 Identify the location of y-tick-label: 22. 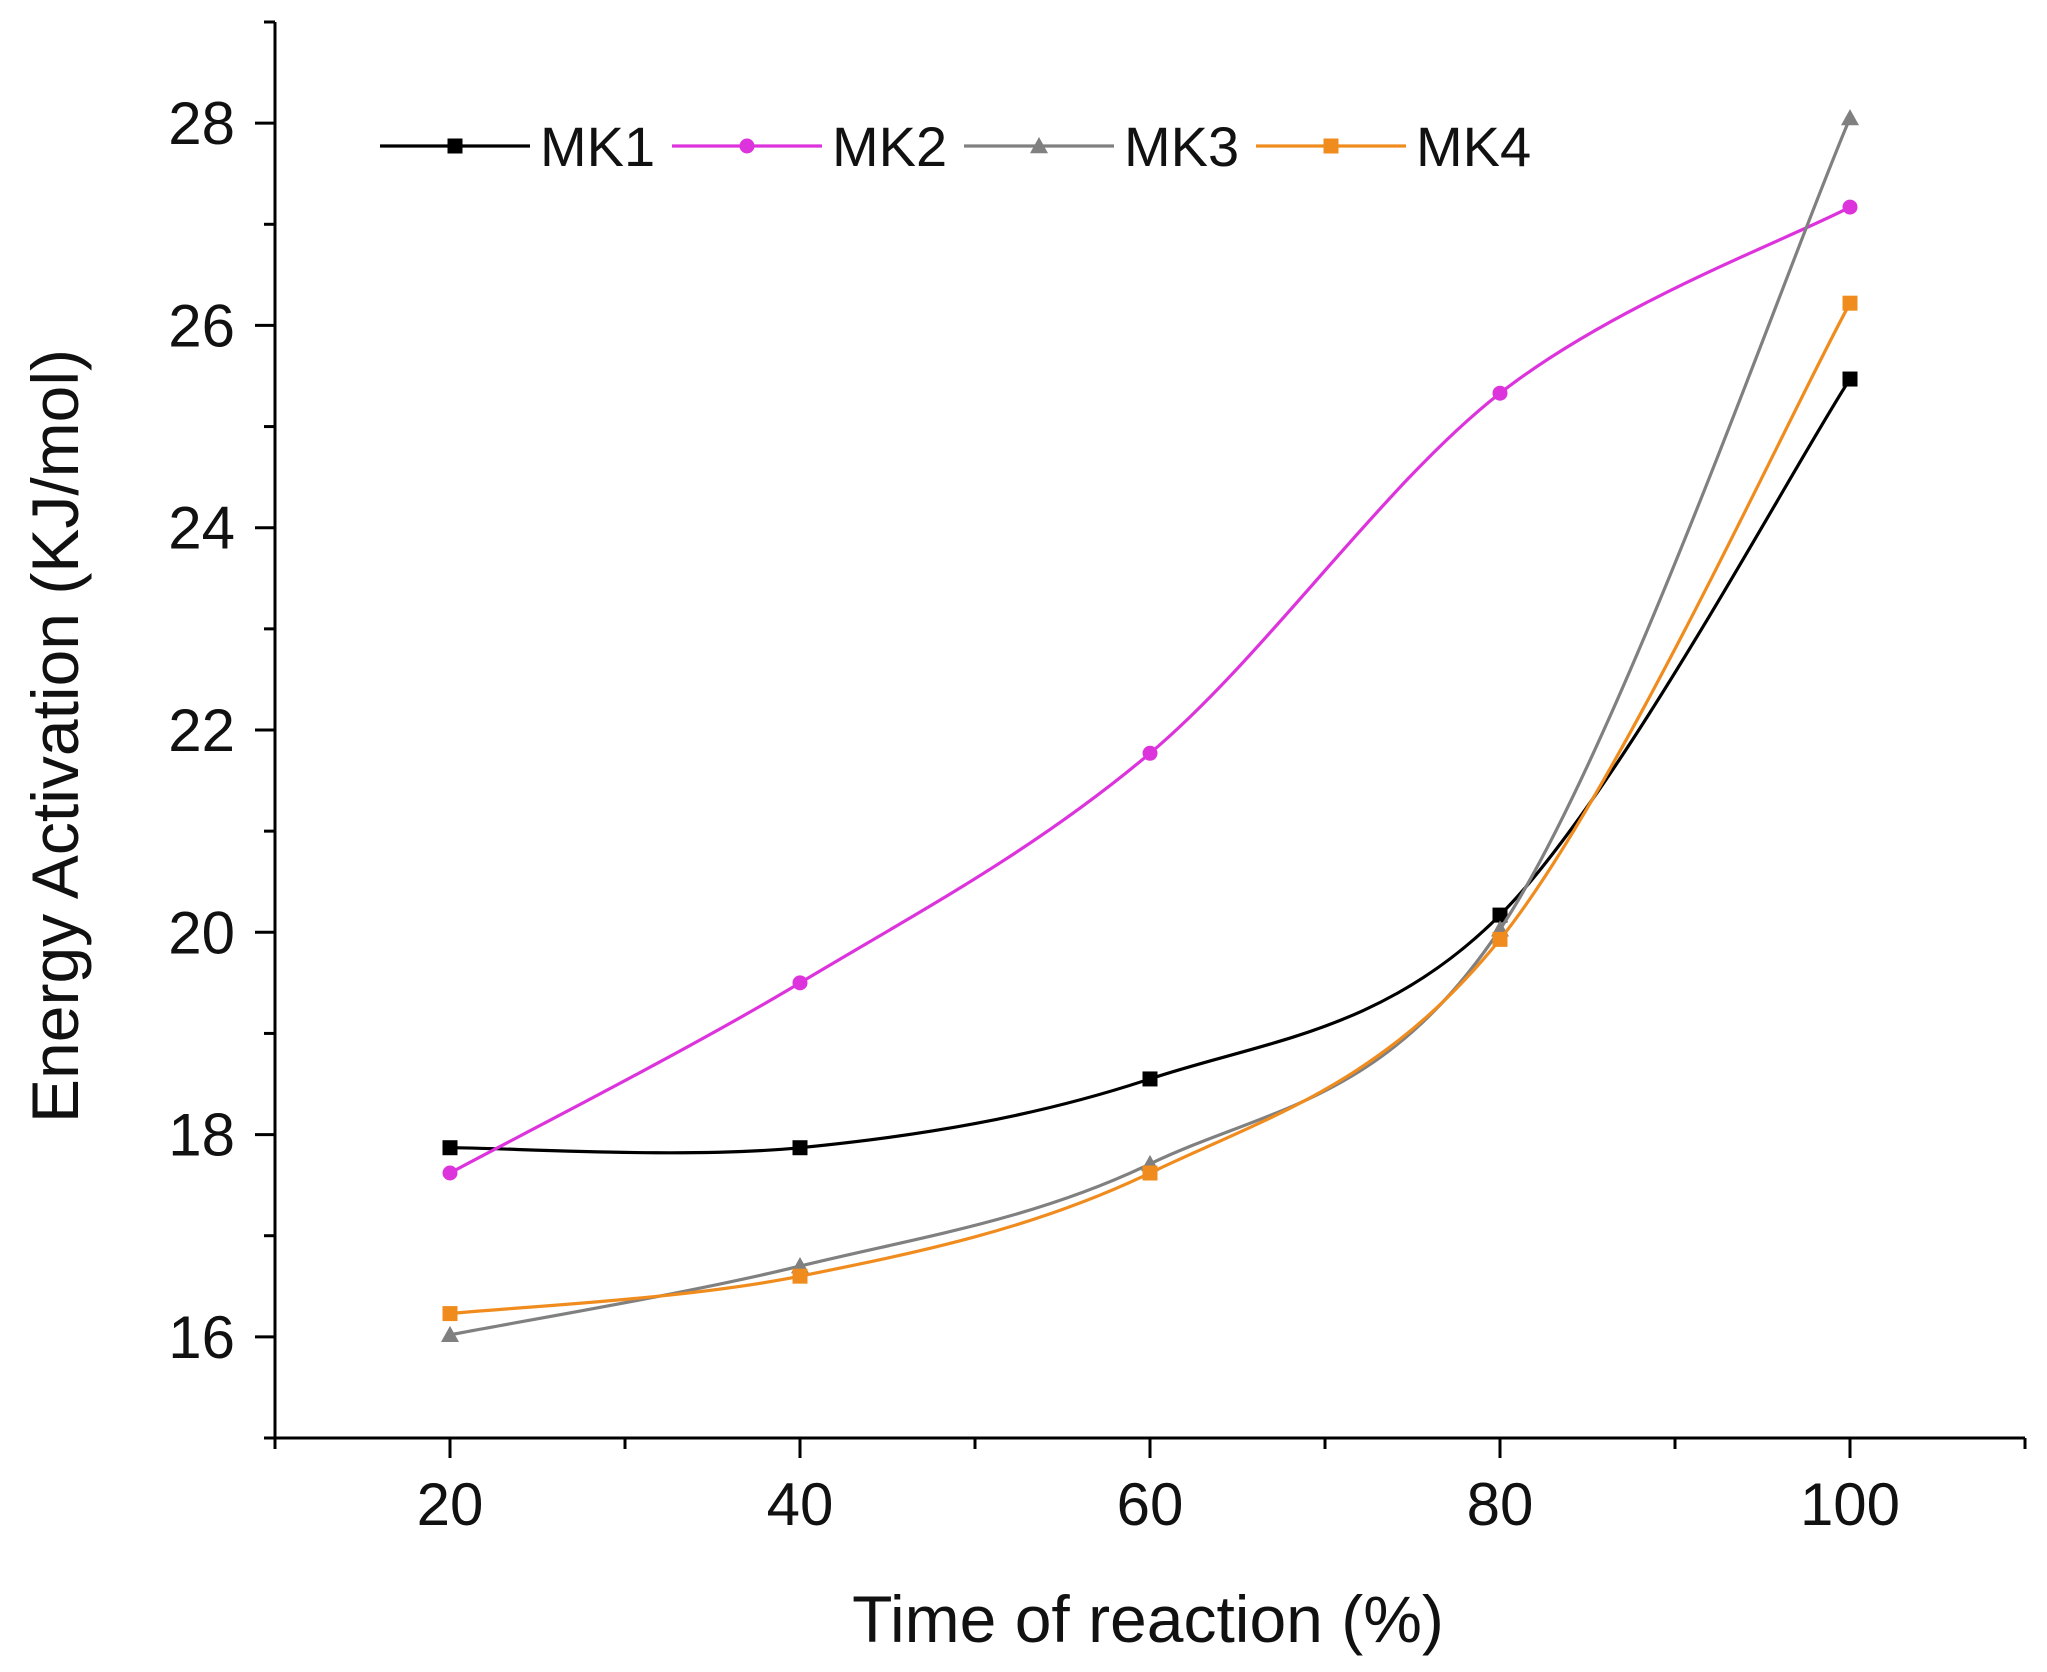
(201, 730).